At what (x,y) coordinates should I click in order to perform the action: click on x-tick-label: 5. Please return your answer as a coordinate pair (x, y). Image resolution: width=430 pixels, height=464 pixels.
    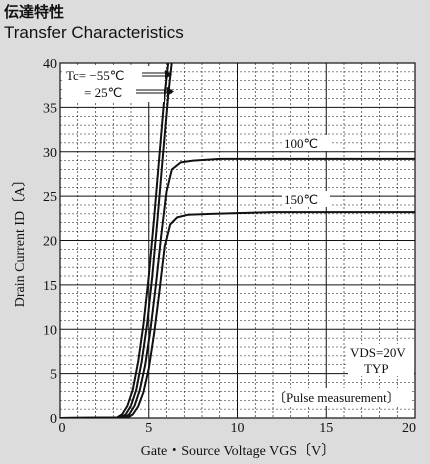
    Looking at the image, I should click on (148, 428).